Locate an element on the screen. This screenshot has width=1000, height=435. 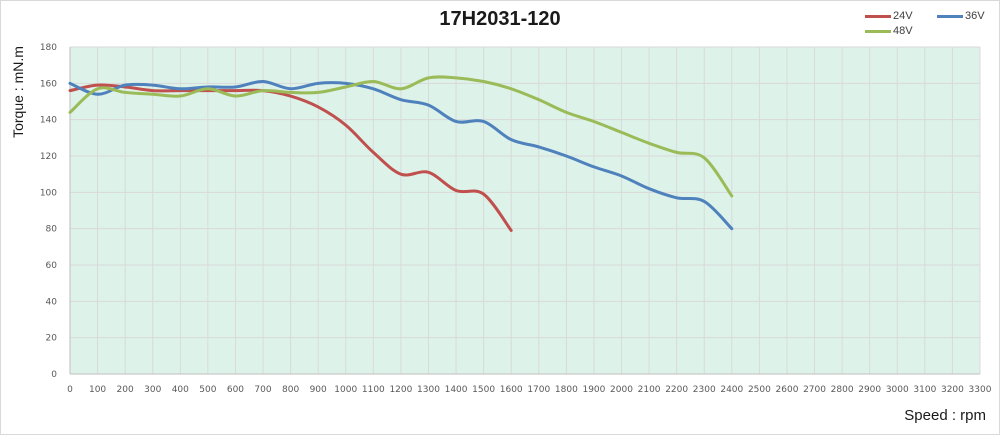
x-tick-label: 900 is located at coordinates (318, 390).